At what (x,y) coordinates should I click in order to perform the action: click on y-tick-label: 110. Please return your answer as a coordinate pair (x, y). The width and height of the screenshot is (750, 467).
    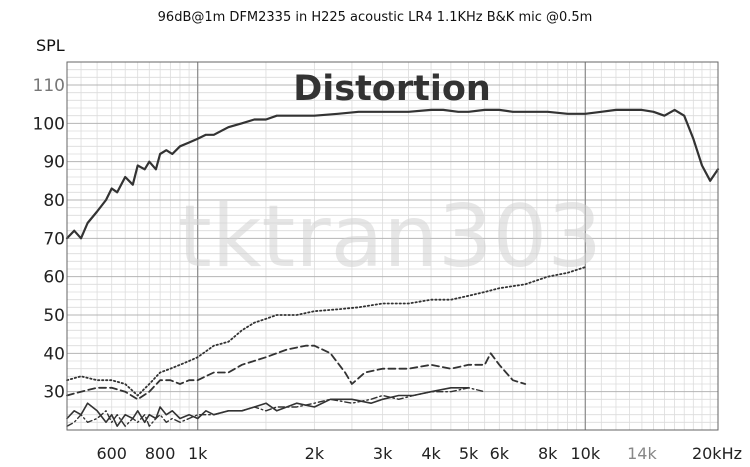
    Looking at the image, I should click on (49, 86).